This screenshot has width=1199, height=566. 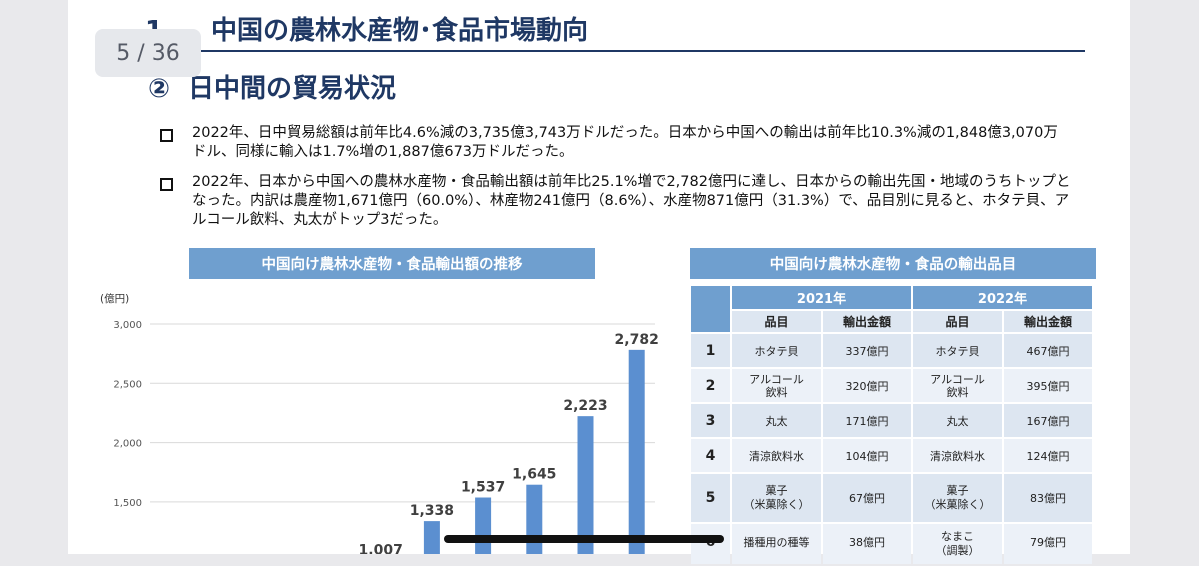 I want to click on section-heading: 1.中国の農林水産物･食品市場動向, so click(x=366, y=28).